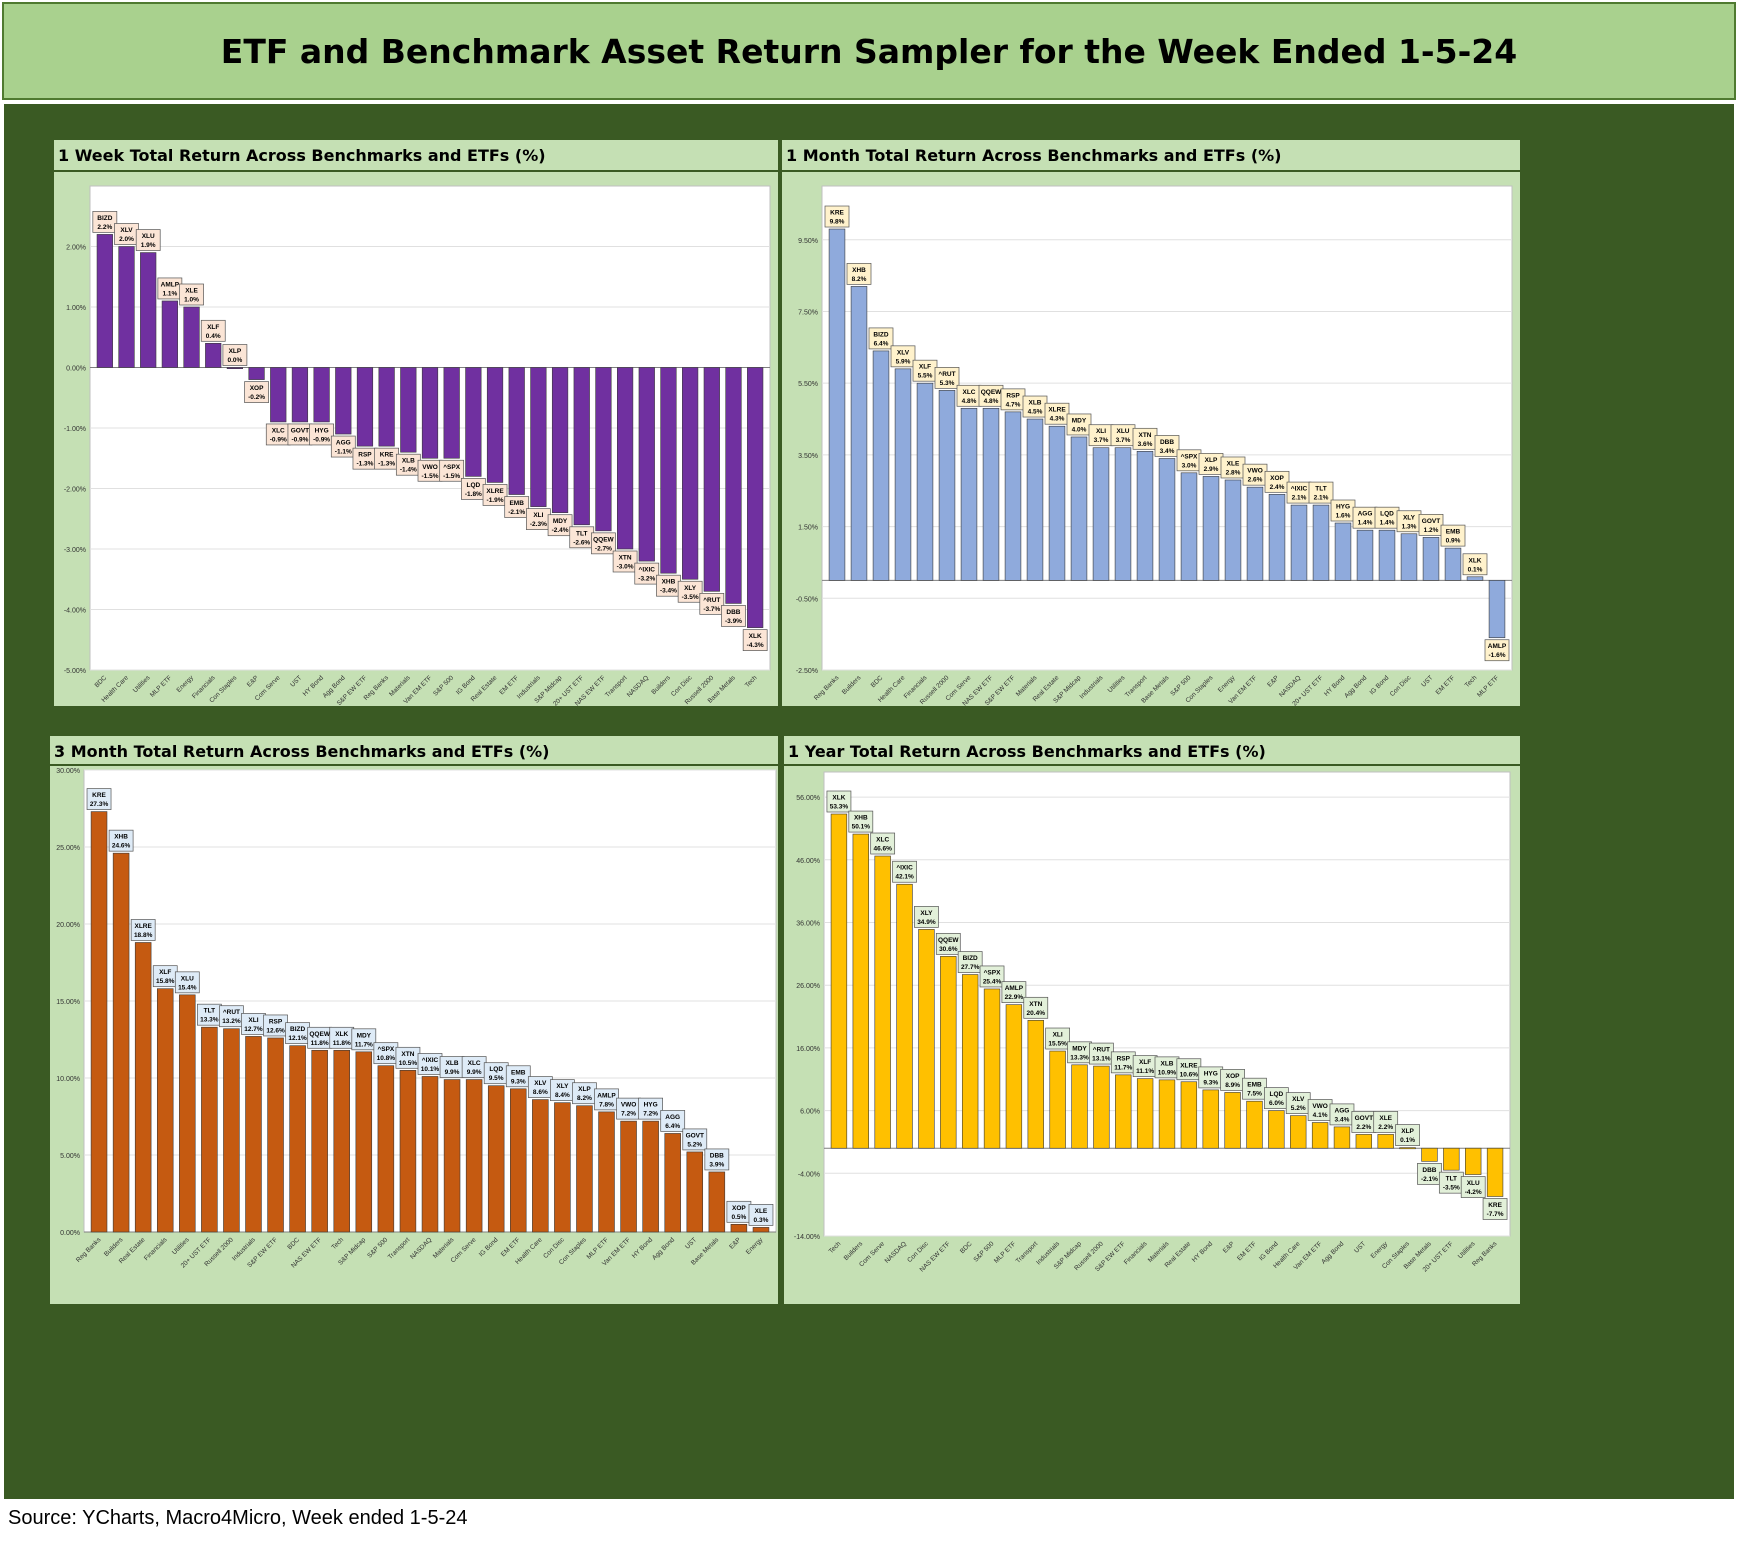 The width and height of the screenshot is (1738, 1544). Describe the element at coordinates (1035, 412) in the screenshot. I see `value-label: 4.5%` at that location.